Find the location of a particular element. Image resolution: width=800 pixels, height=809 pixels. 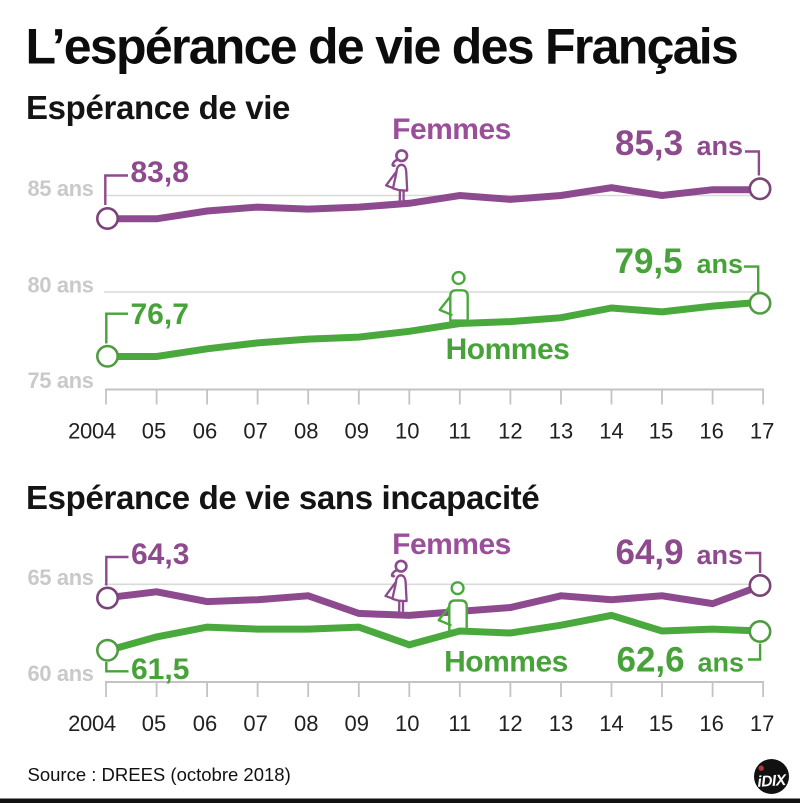

svg-text: 75 ans is located at coordinates (61, 380).